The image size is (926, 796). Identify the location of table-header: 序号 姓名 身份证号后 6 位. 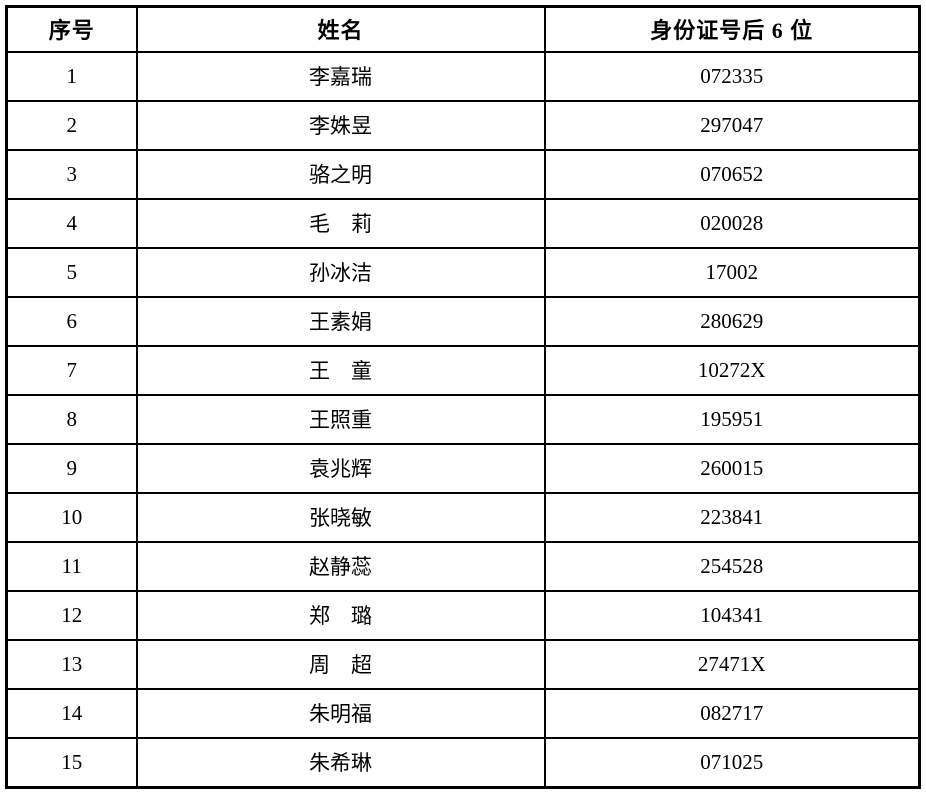
(463, 29).